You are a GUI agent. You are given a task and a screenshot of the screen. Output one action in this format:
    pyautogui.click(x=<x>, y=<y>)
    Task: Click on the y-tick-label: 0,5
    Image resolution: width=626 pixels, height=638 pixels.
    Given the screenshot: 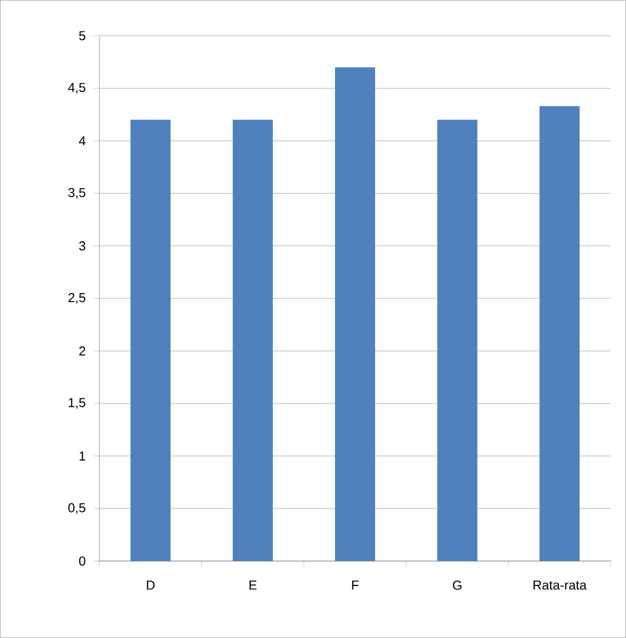 What is the action you would take?
    pyautogui.click(x=77, y=508)
    